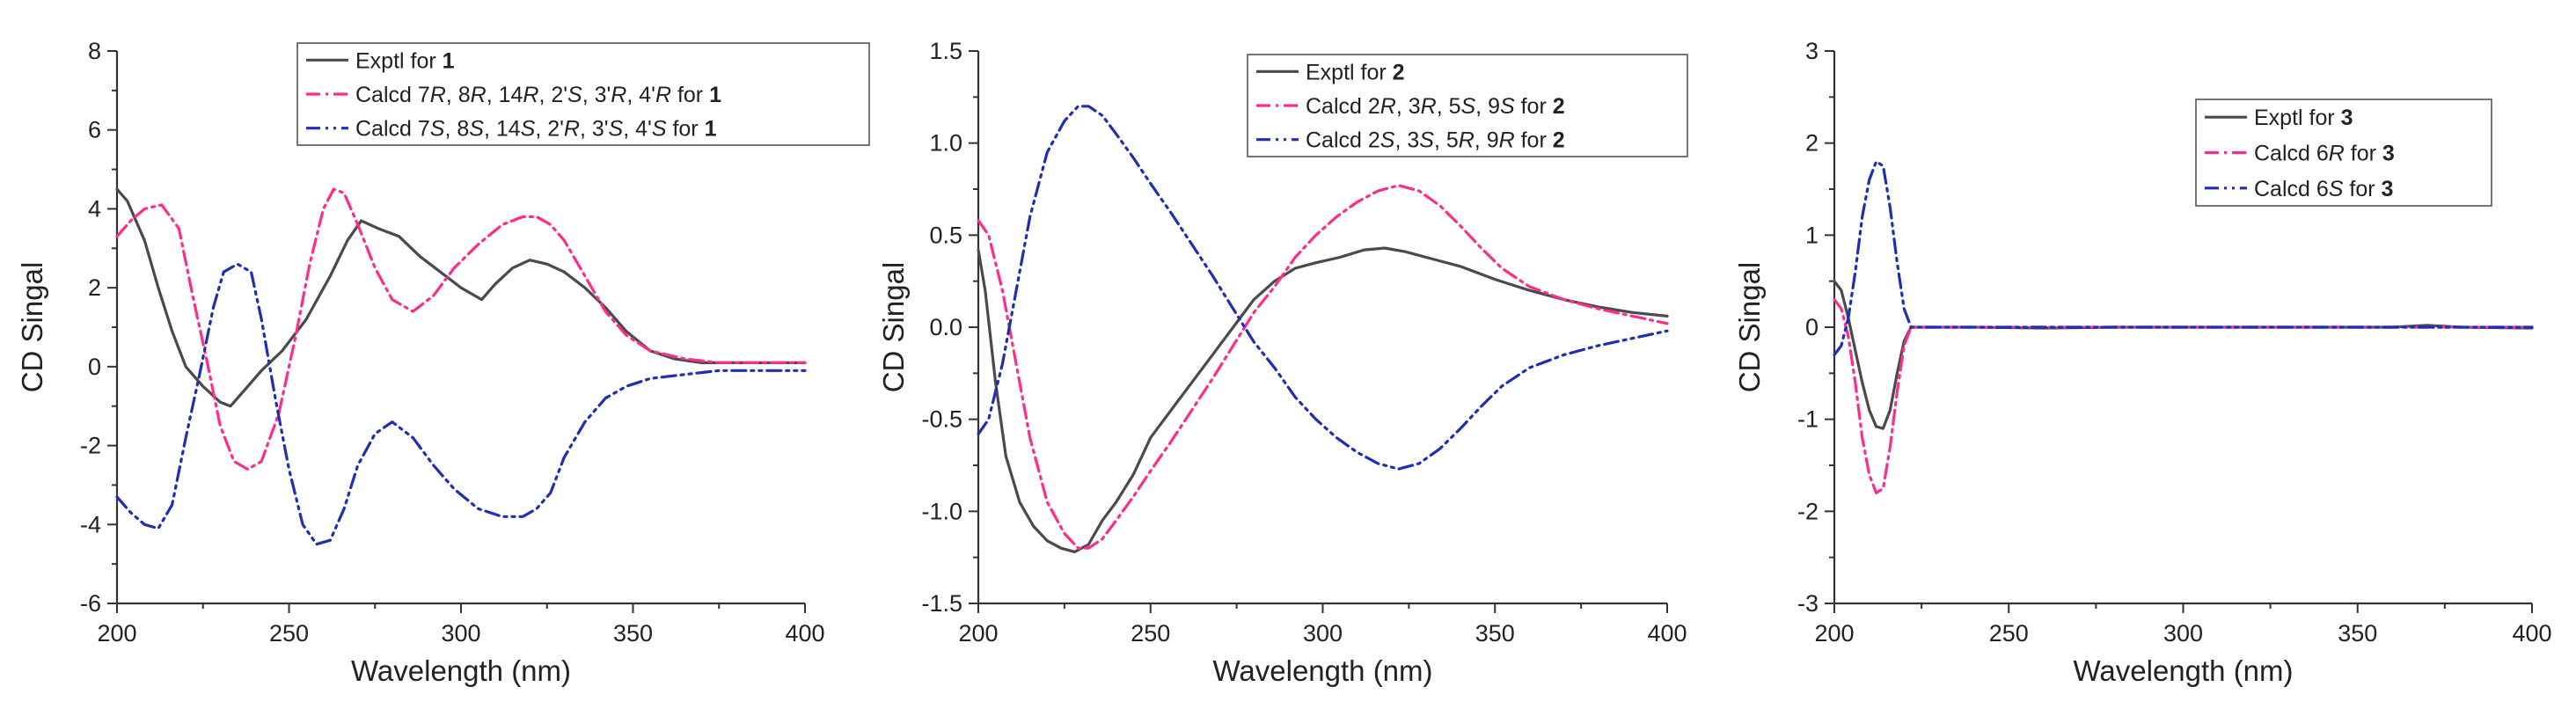 The height and width of the screenshot is (716, 2576). I want to click on y-tick-label: -1, so click(1808, 419).